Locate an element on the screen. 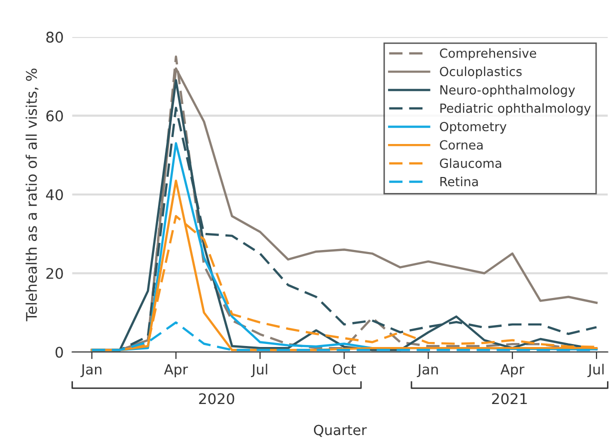 The width and height of the screenshot is (612, 440). y-tick-label: 40 is located at coordinates (54, 194).